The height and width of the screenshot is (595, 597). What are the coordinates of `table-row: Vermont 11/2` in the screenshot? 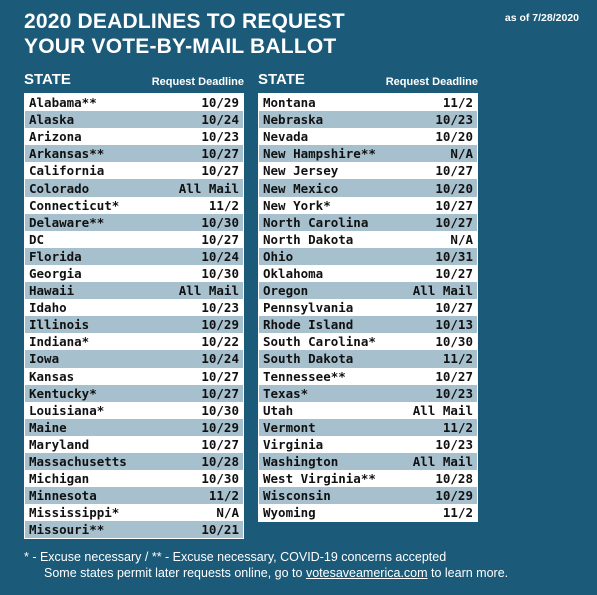 It's located at (368, 427).